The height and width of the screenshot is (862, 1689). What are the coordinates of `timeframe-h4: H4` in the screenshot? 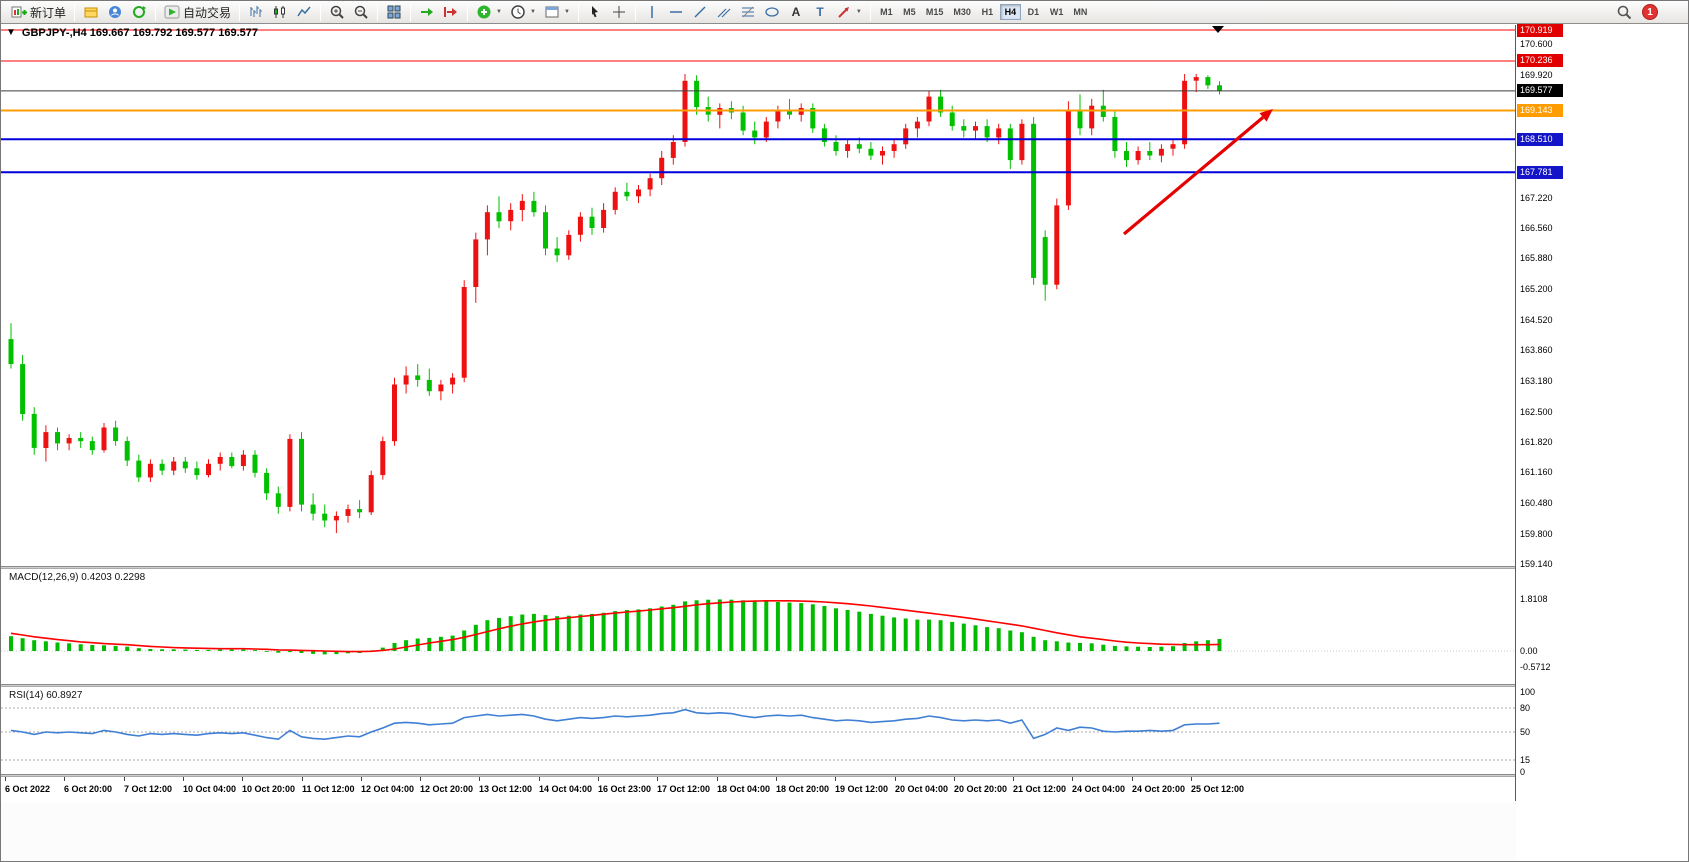 It's located at (1010, 12).